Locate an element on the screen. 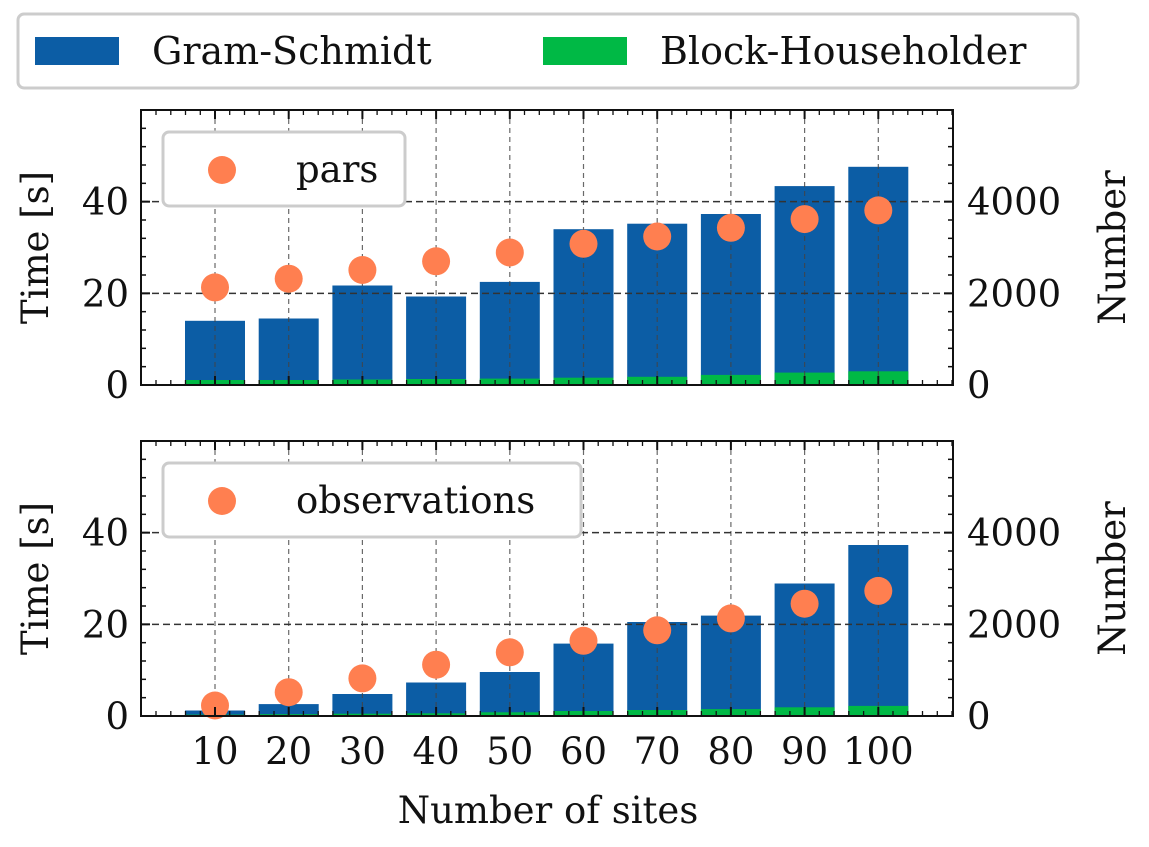 The height and width of the screenshot is (847, 1149). xtick-label-40: 40 is located at coordinates (436, 751).